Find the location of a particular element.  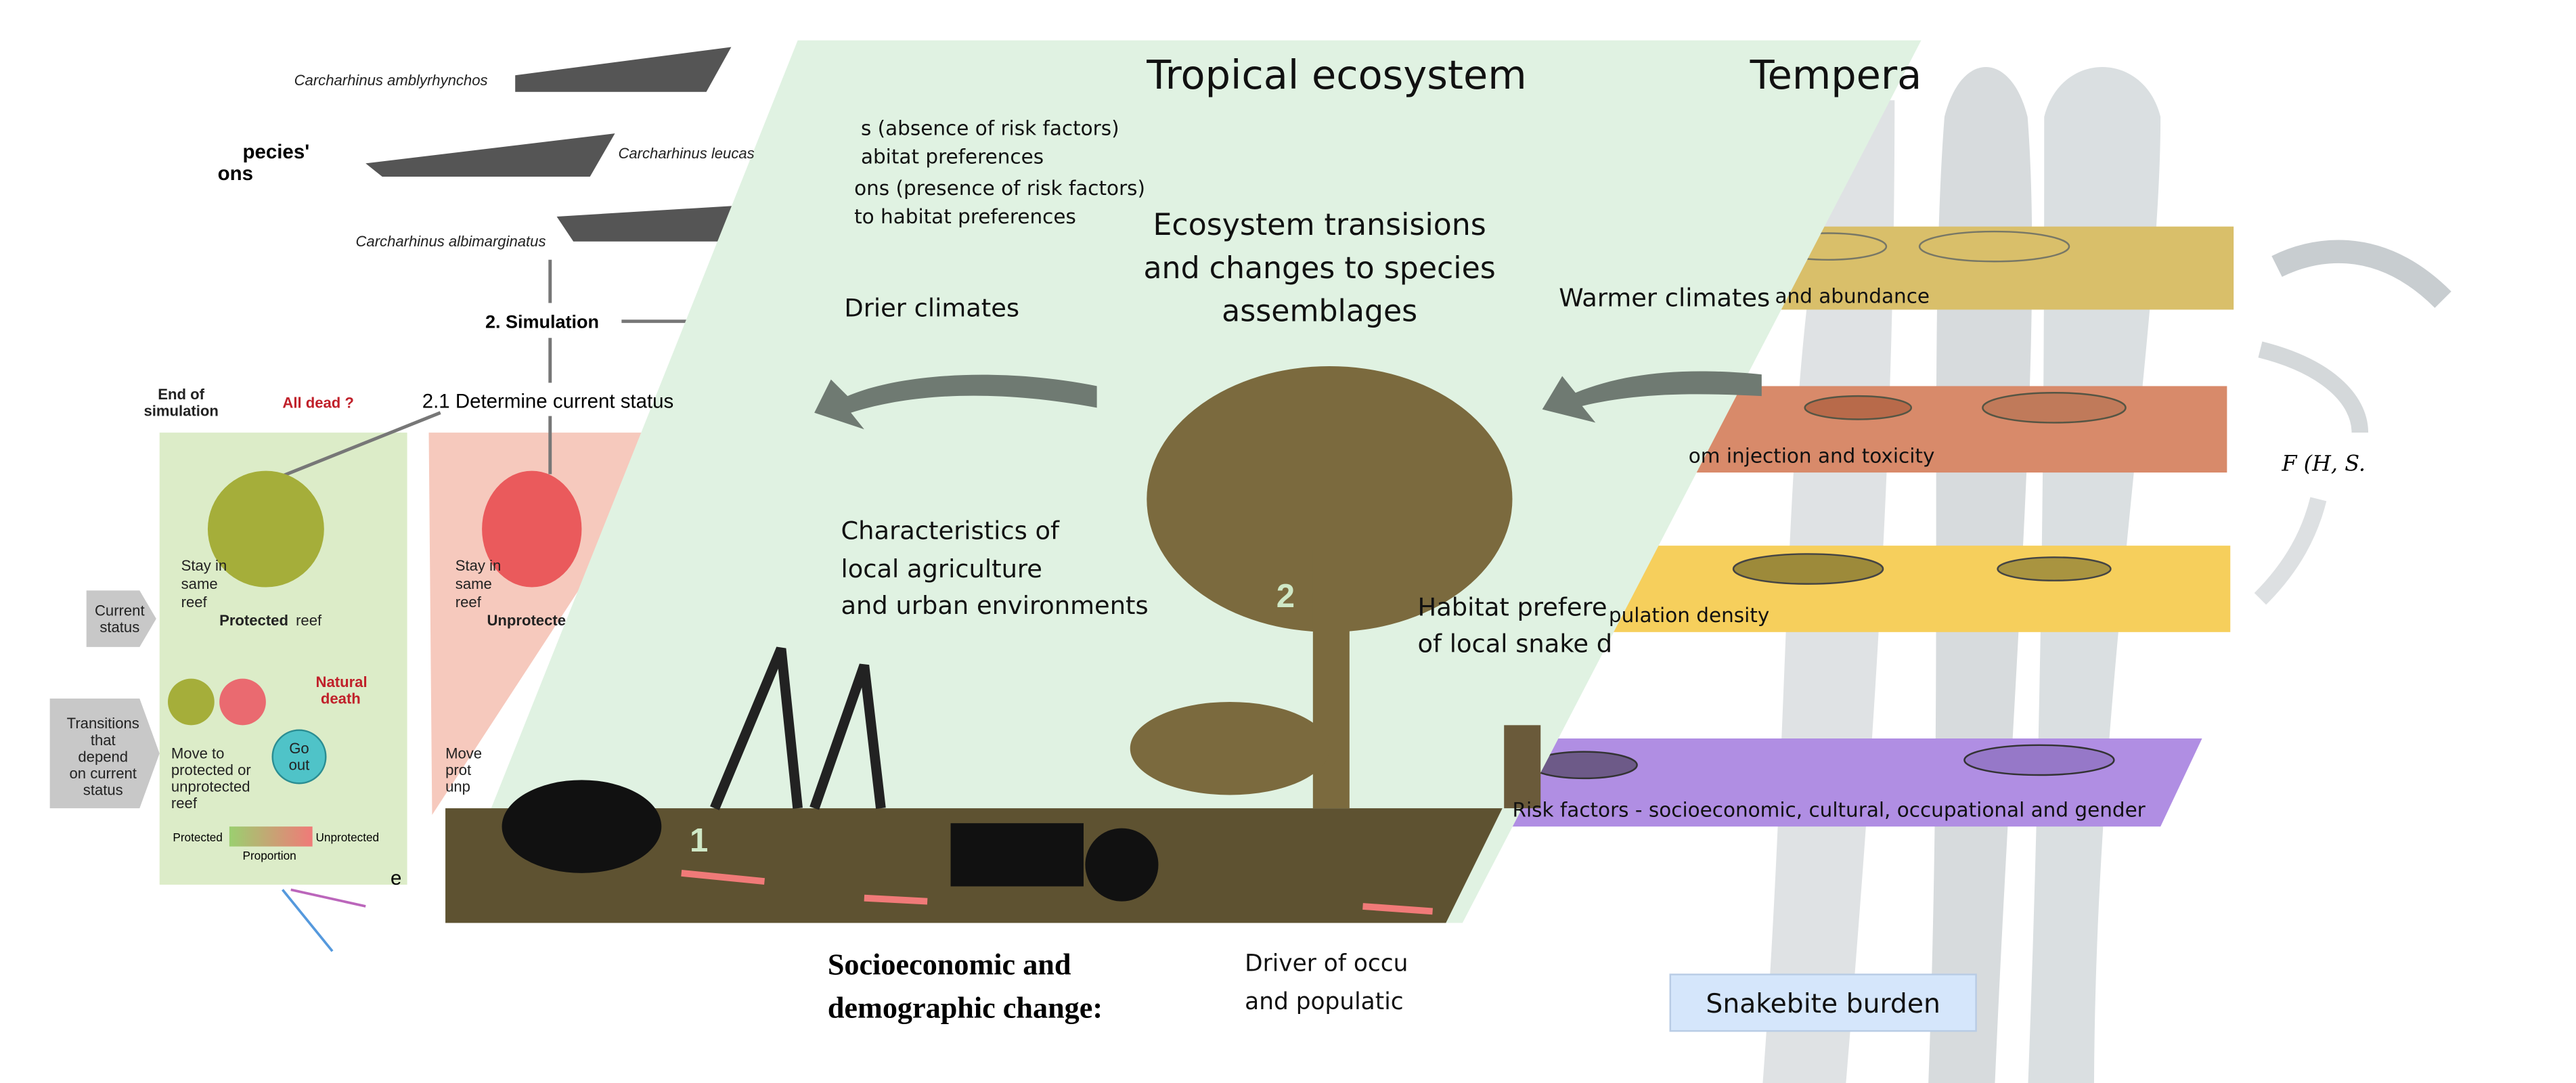

status-arrow is located at coordinates (121, 619).